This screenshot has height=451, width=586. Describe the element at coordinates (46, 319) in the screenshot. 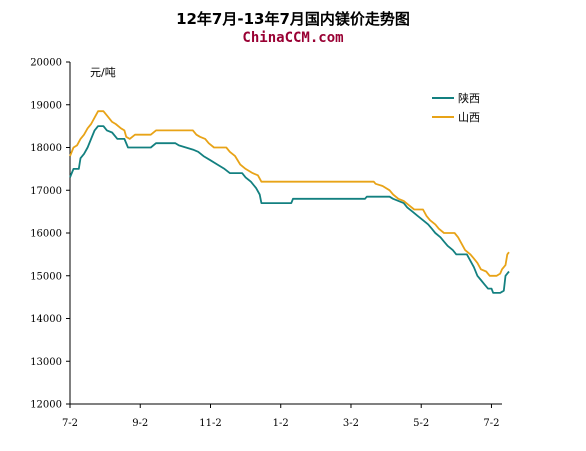

I see `y-tick-label: 14000` at that location.